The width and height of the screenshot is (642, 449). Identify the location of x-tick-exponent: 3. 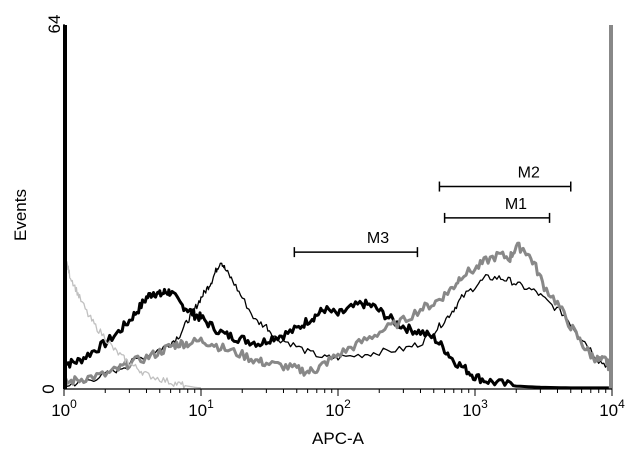
(484, 404).